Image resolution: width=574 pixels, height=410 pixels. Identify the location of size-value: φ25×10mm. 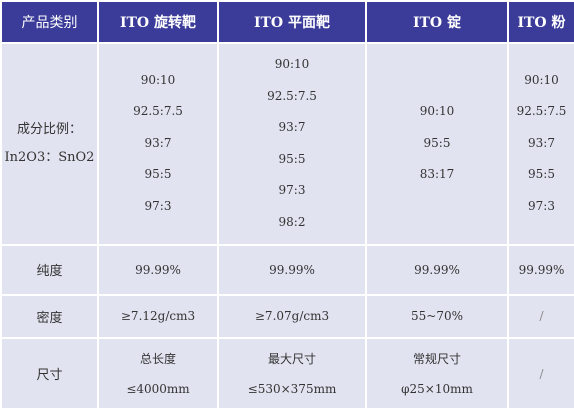
(437, 388).